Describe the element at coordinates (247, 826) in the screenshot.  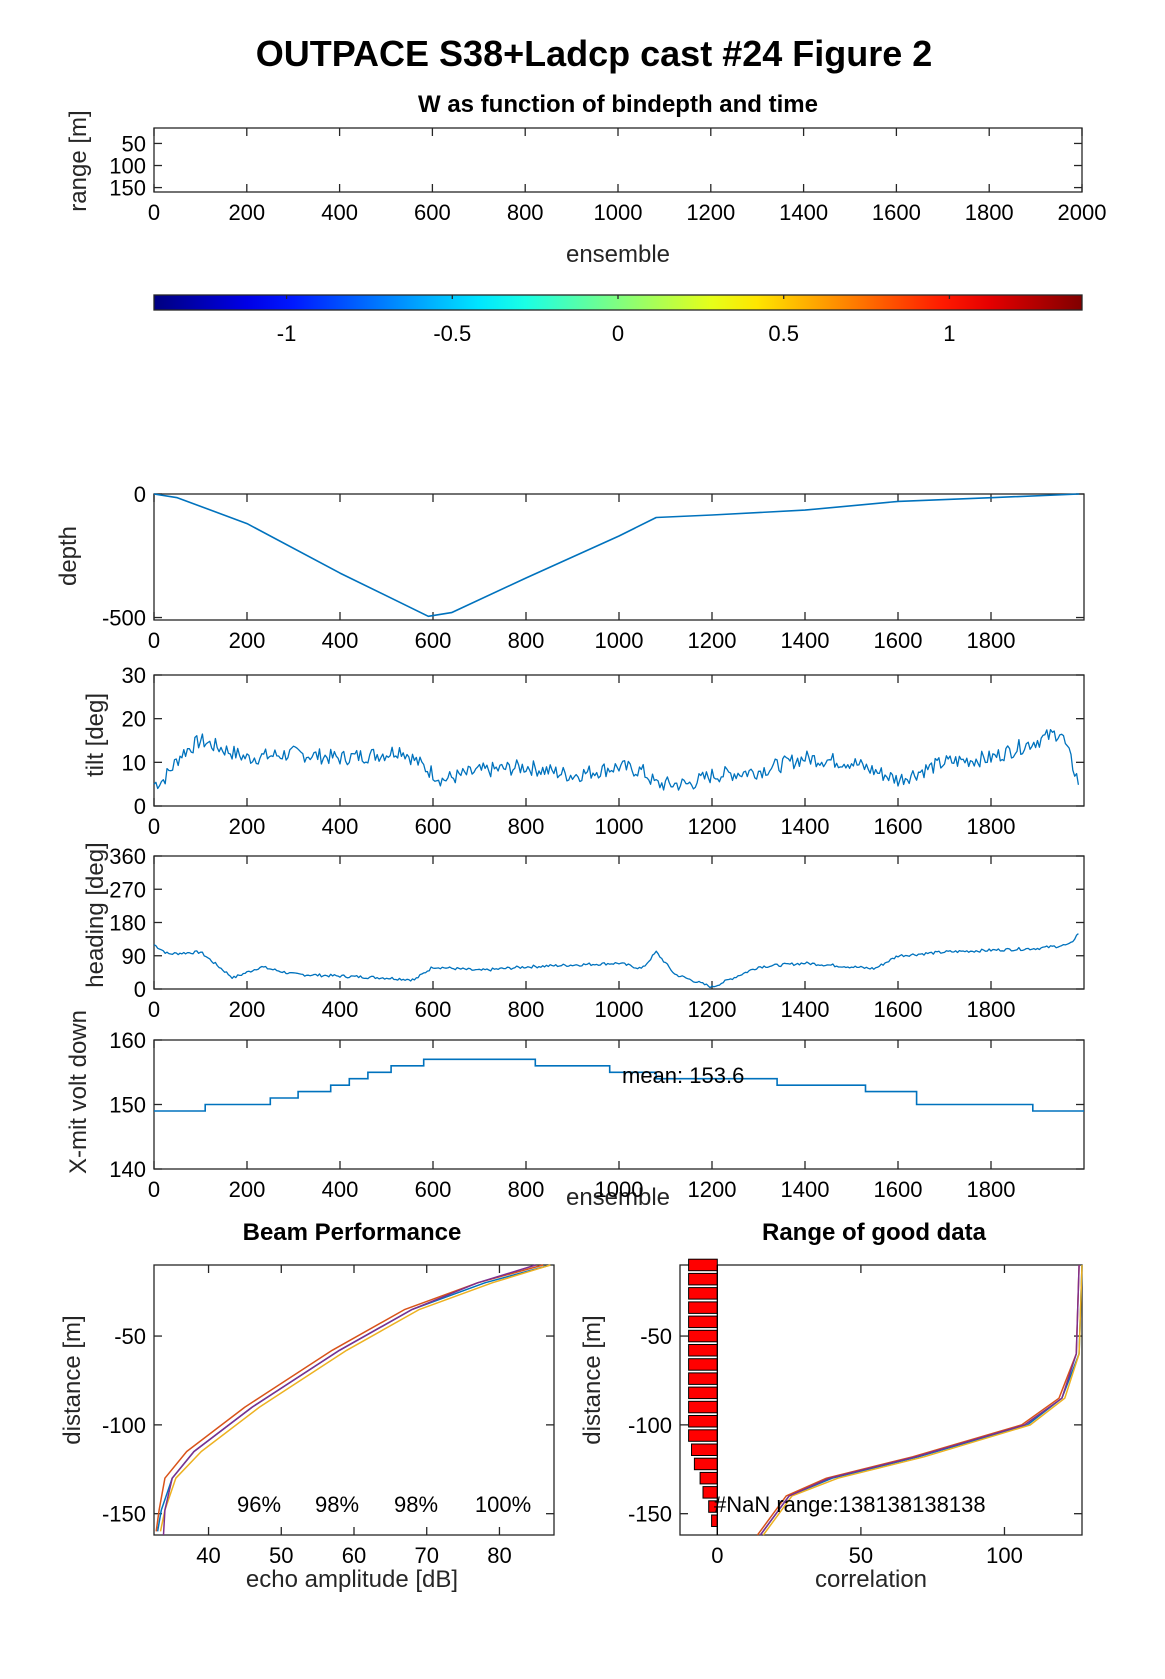
I see `tilt-xtick-label-1: 200` at that location.